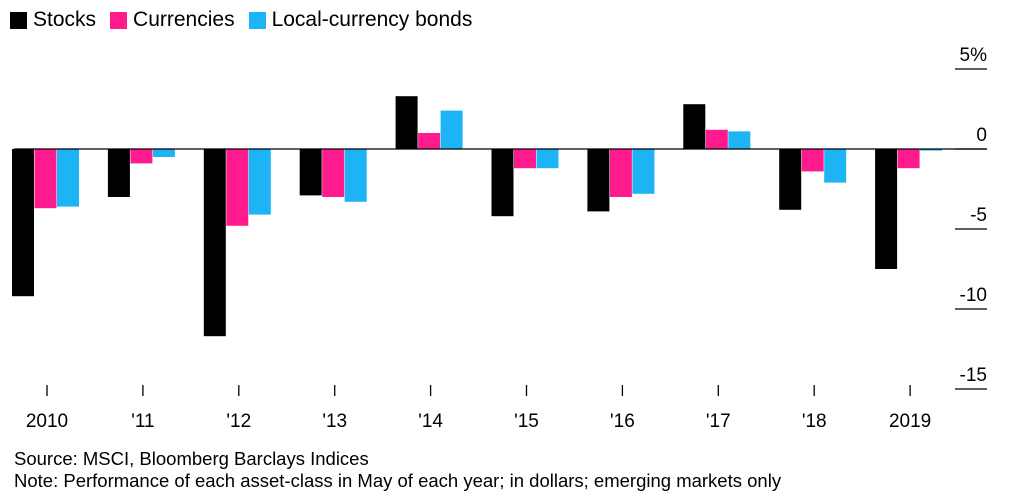 The image size is (1018, 498). I want to click on x-tick-label: '15, so click(526, 421).